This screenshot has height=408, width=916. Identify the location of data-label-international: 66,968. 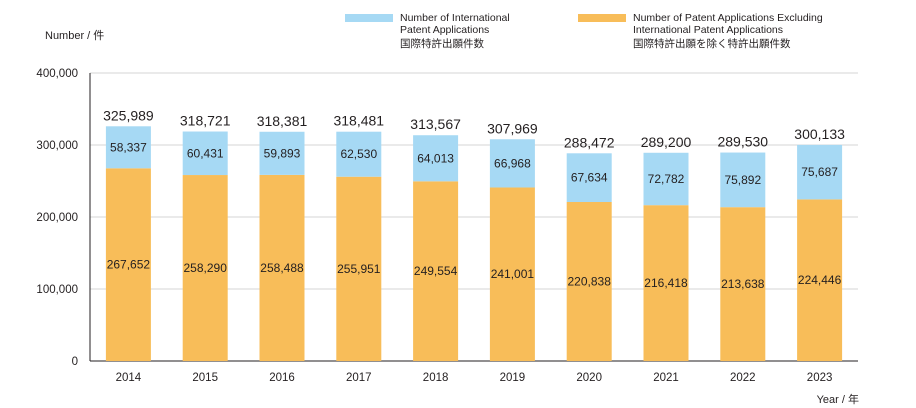
(512, 163).